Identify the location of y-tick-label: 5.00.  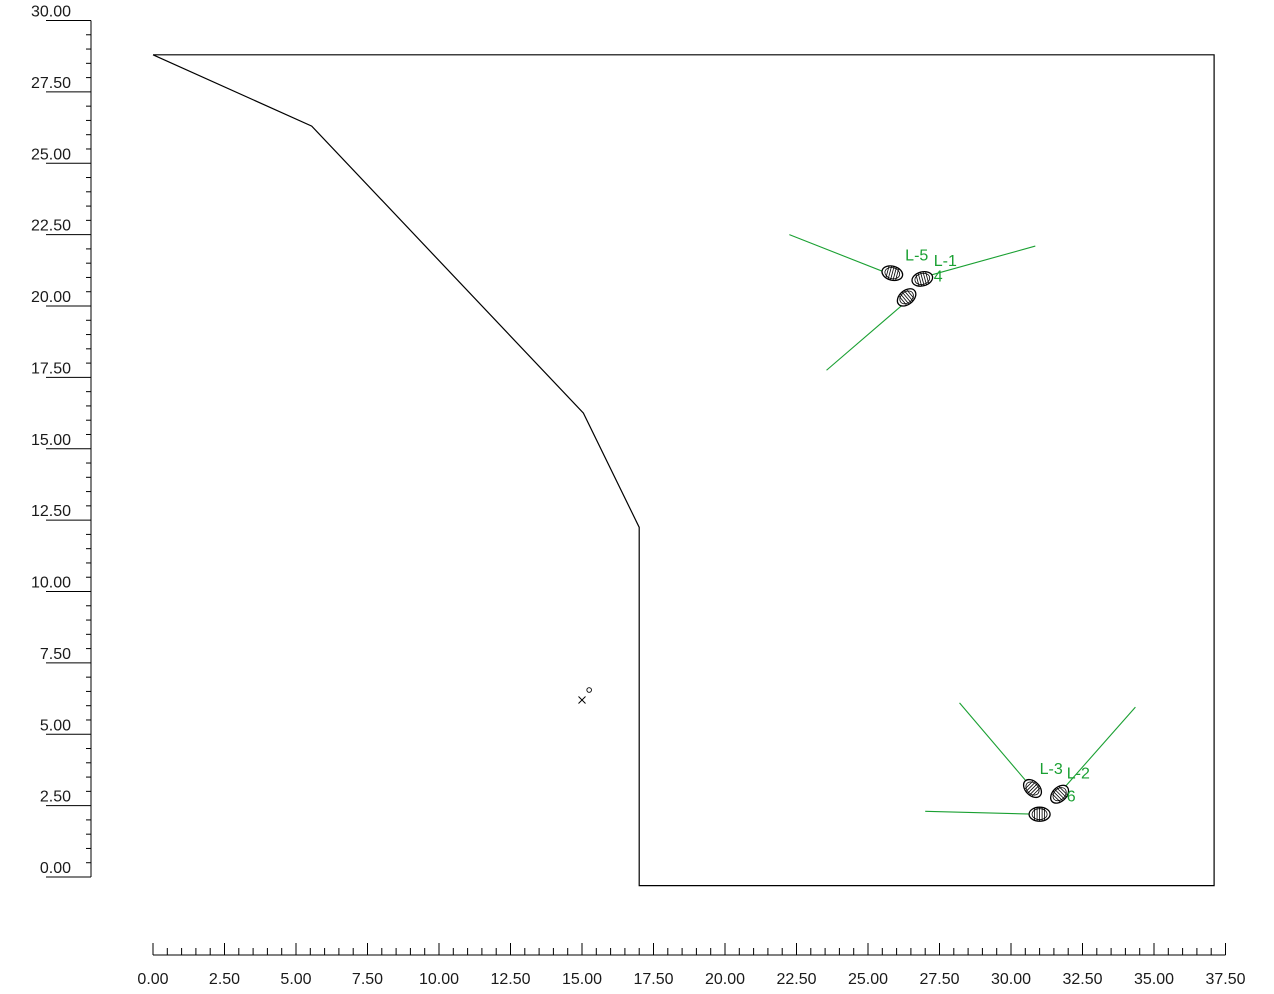
(55, 725).